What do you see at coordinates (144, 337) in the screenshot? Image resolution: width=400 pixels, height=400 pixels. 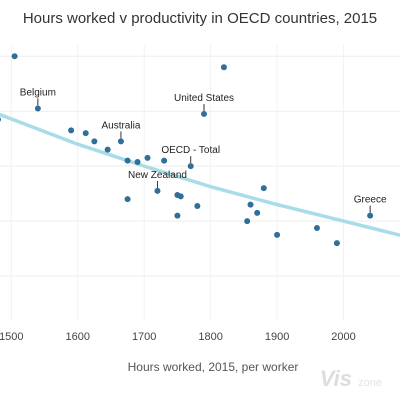 I see `x-tick-label: 1700` at bounding box center [144, 337].